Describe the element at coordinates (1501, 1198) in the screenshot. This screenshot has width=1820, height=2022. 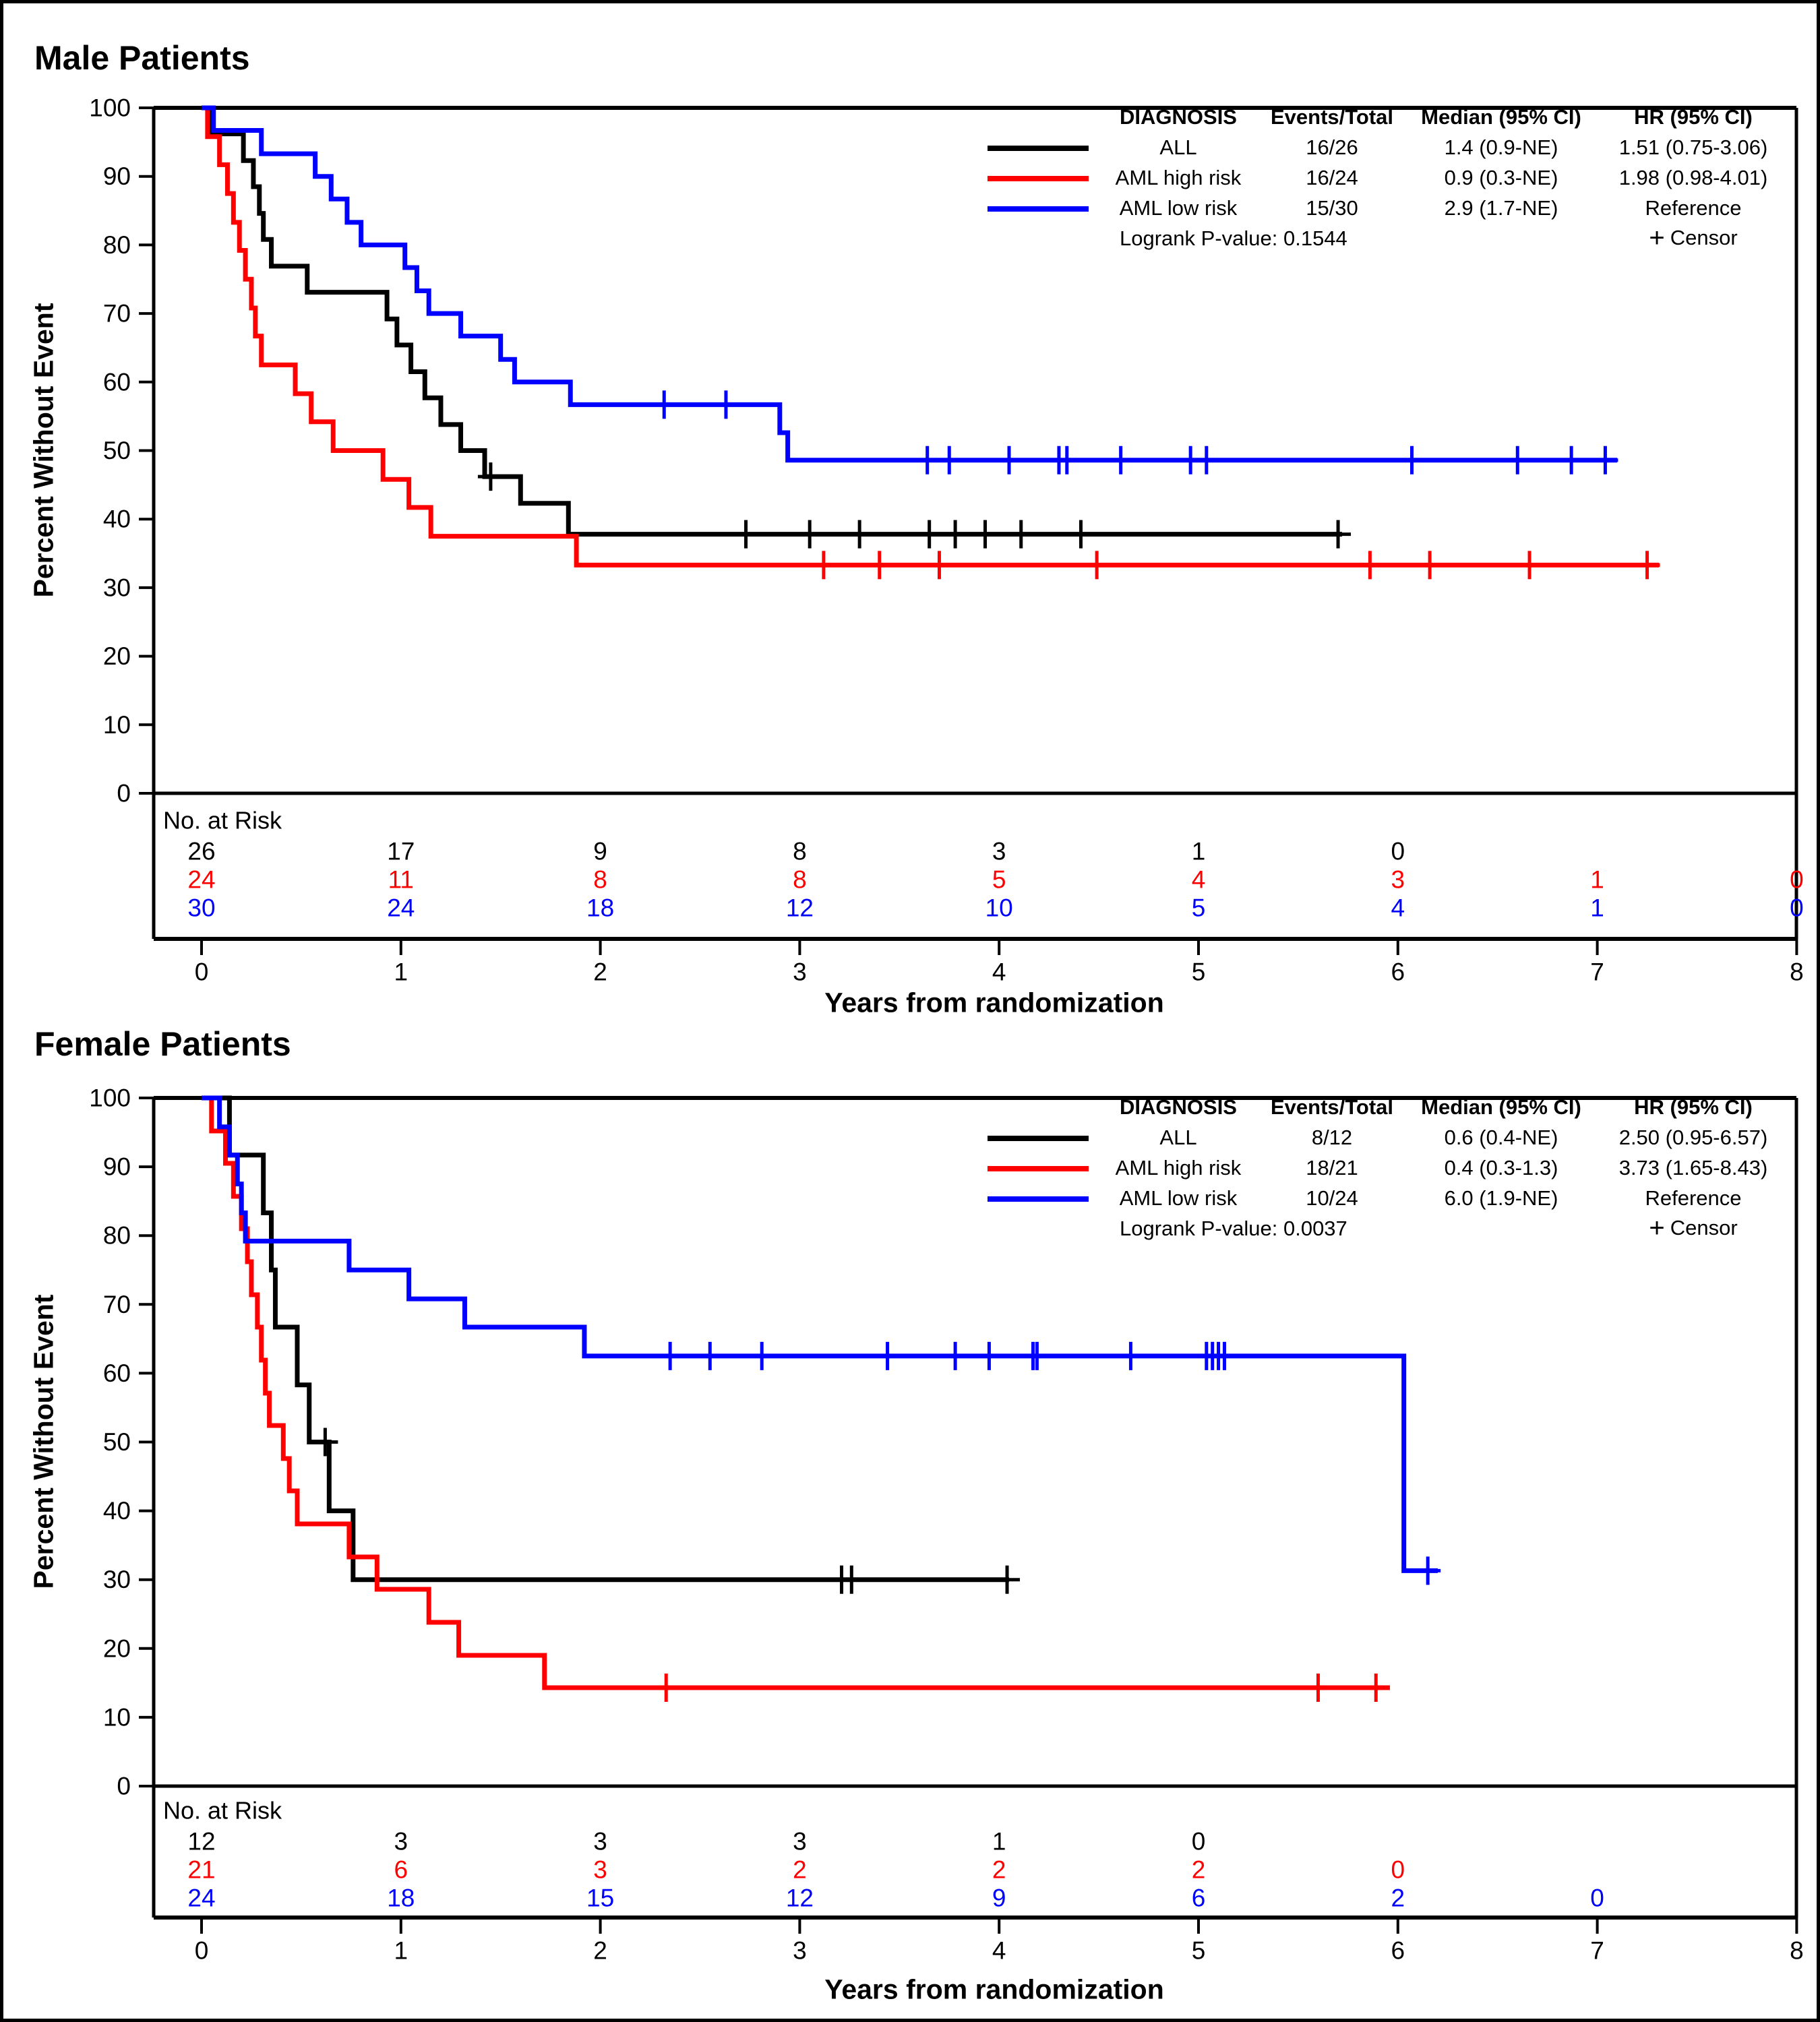
I see `legend-median: 6.0 (1.9-NE)` at that location.